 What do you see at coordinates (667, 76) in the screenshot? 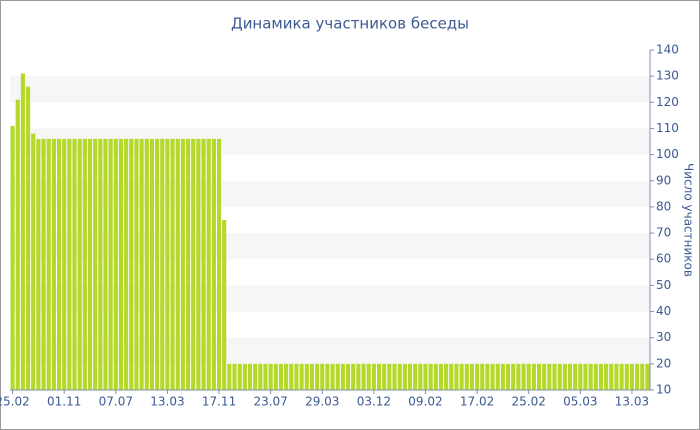
I see `y-tick-label: 130` at bounding box center [667, 76].